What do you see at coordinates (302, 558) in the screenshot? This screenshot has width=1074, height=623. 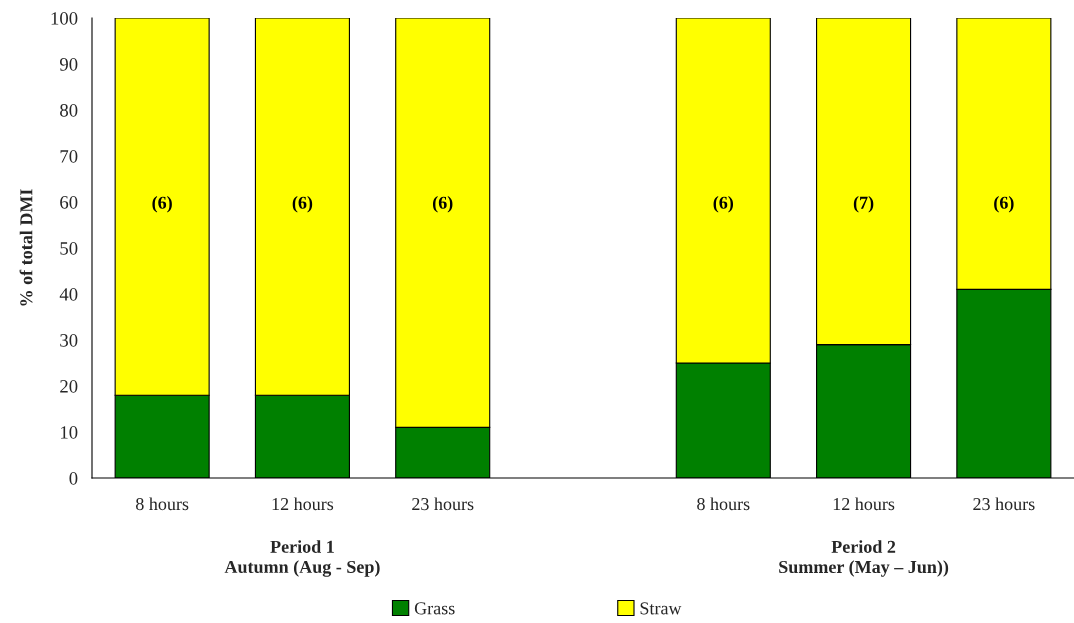 I see `text: Period 1 Autumn (Aug - Sep)` at bounding box center [302, 558].